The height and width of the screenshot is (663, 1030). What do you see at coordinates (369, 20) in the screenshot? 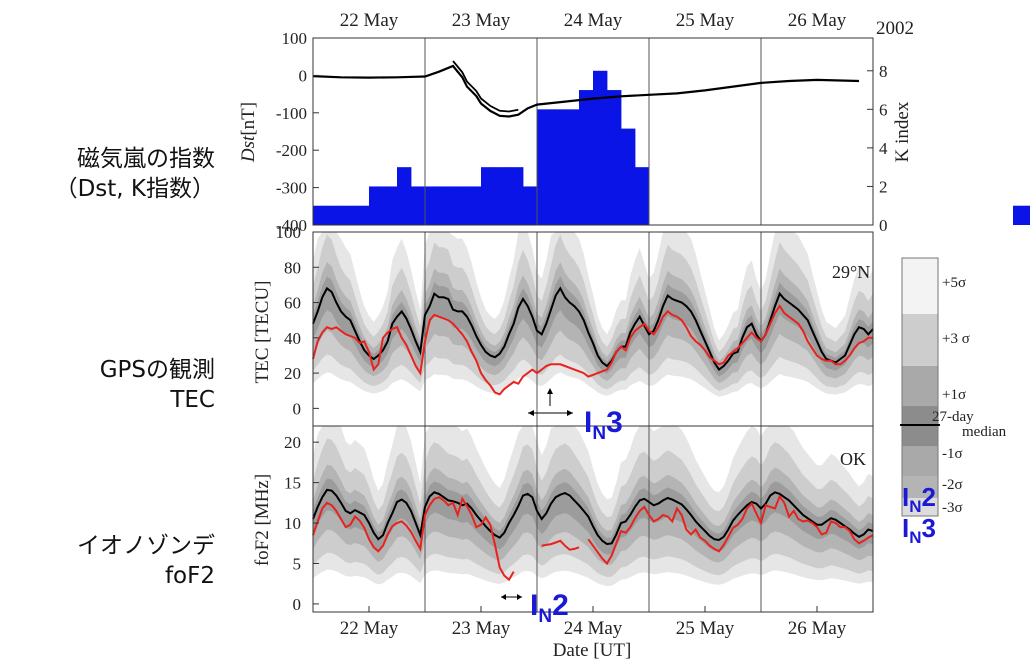
I see `top-day-label: 22 May` at bounding box center [369, 20].